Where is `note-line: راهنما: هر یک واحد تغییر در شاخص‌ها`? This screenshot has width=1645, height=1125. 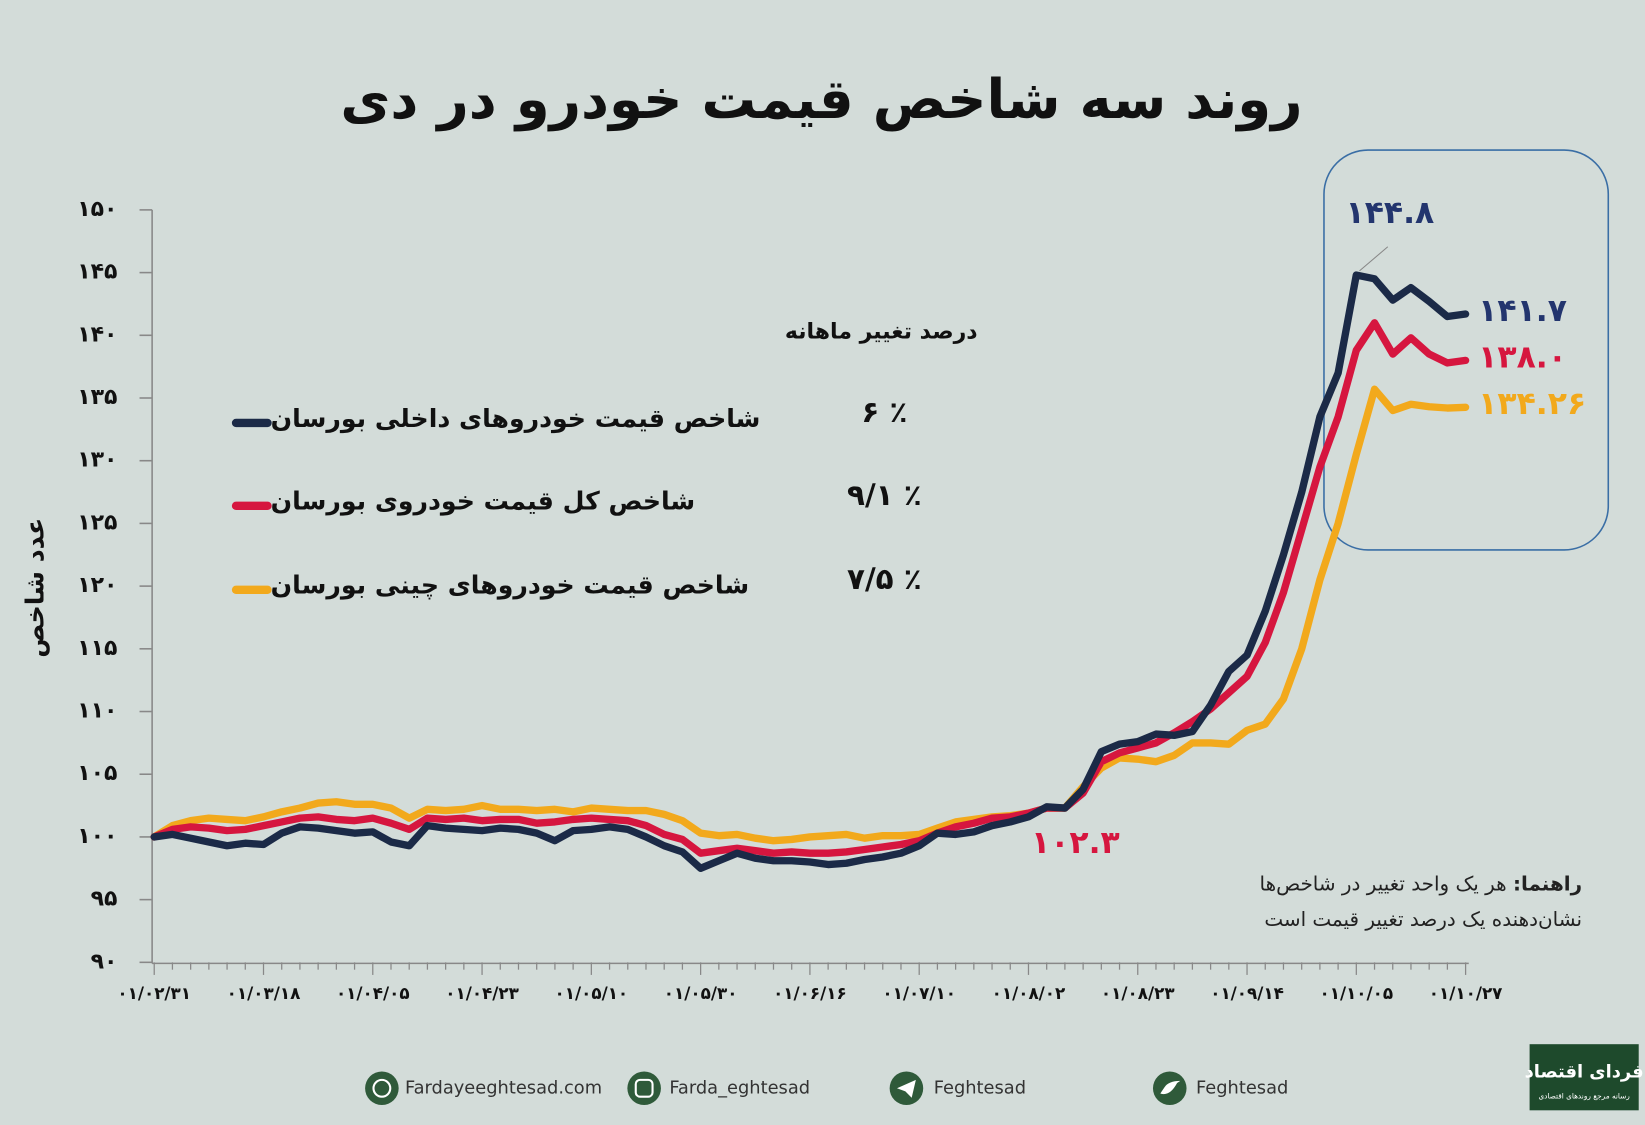
note-line: راهنما: هر یک واحد تغییر در شاخص‌ها is located at coordinates (1421, 883).